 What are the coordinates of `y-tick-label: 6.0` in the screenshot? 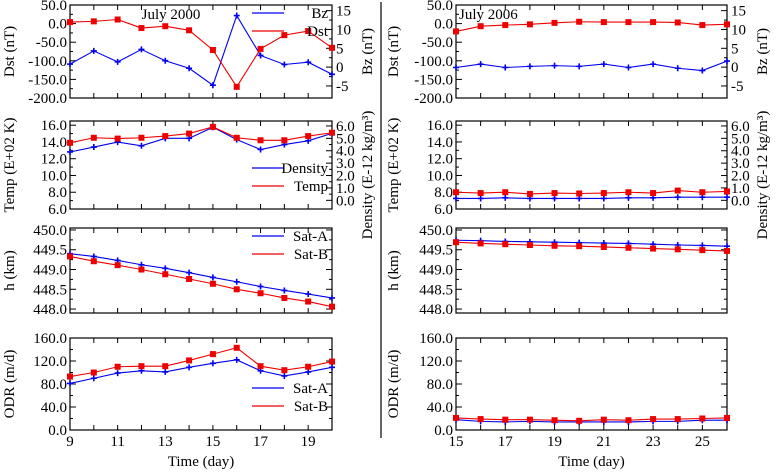 It's located at (443, 210).